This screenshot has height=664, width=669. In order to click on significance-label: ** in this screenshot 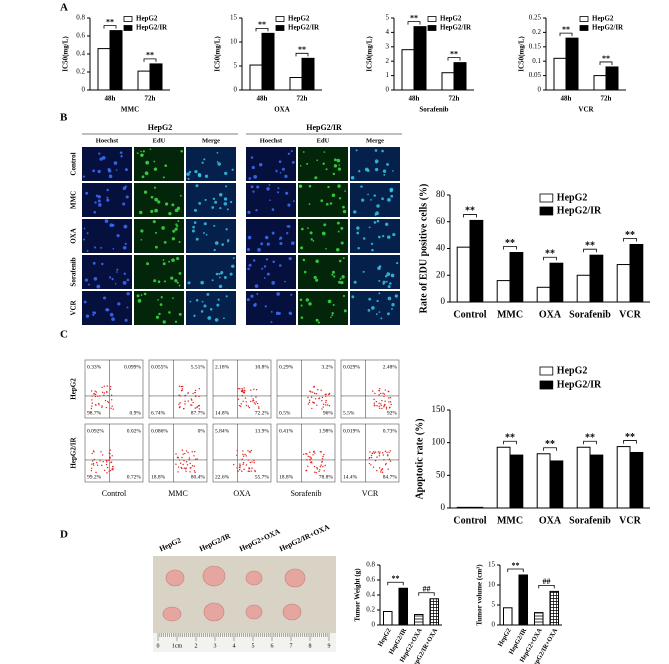, I will do `click(550, 254)`.